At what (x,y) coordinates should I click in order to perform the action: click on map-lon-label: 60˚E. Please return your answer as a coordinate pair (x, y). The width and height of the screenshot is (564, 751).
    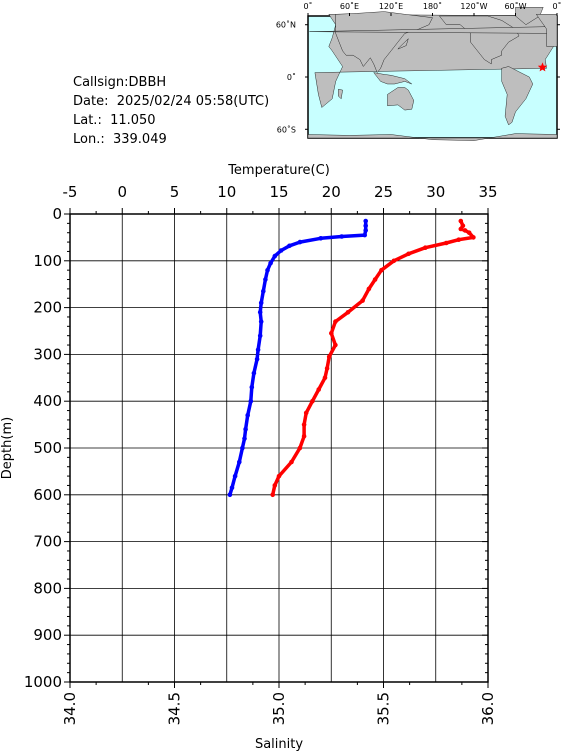
    Looking at the image, I should click on (349, 6).